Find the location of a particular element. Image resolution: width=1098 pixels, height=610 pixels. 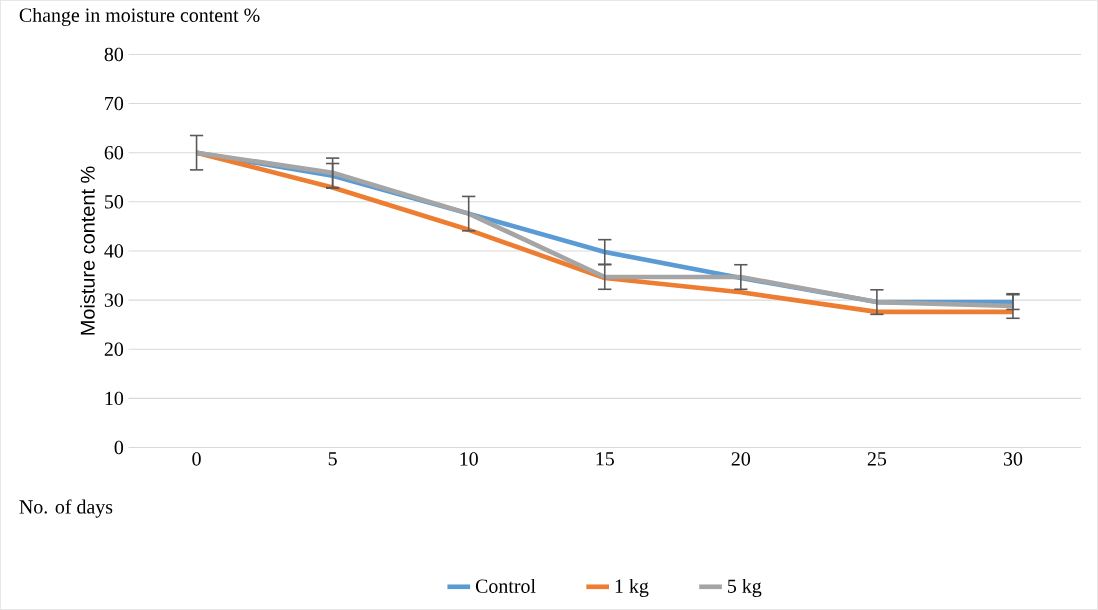

x-tick-label: 0 is located at coordinates (196, 459).